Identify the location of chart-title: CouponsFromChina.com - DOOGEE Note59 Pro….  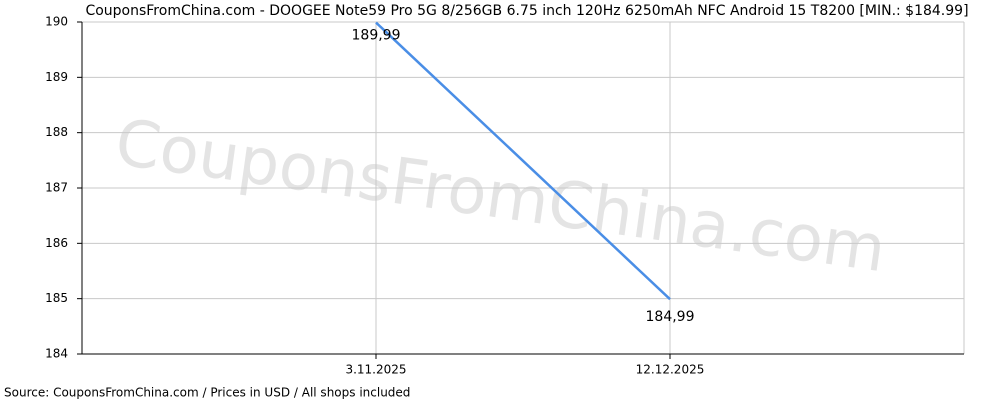
(526, 11).